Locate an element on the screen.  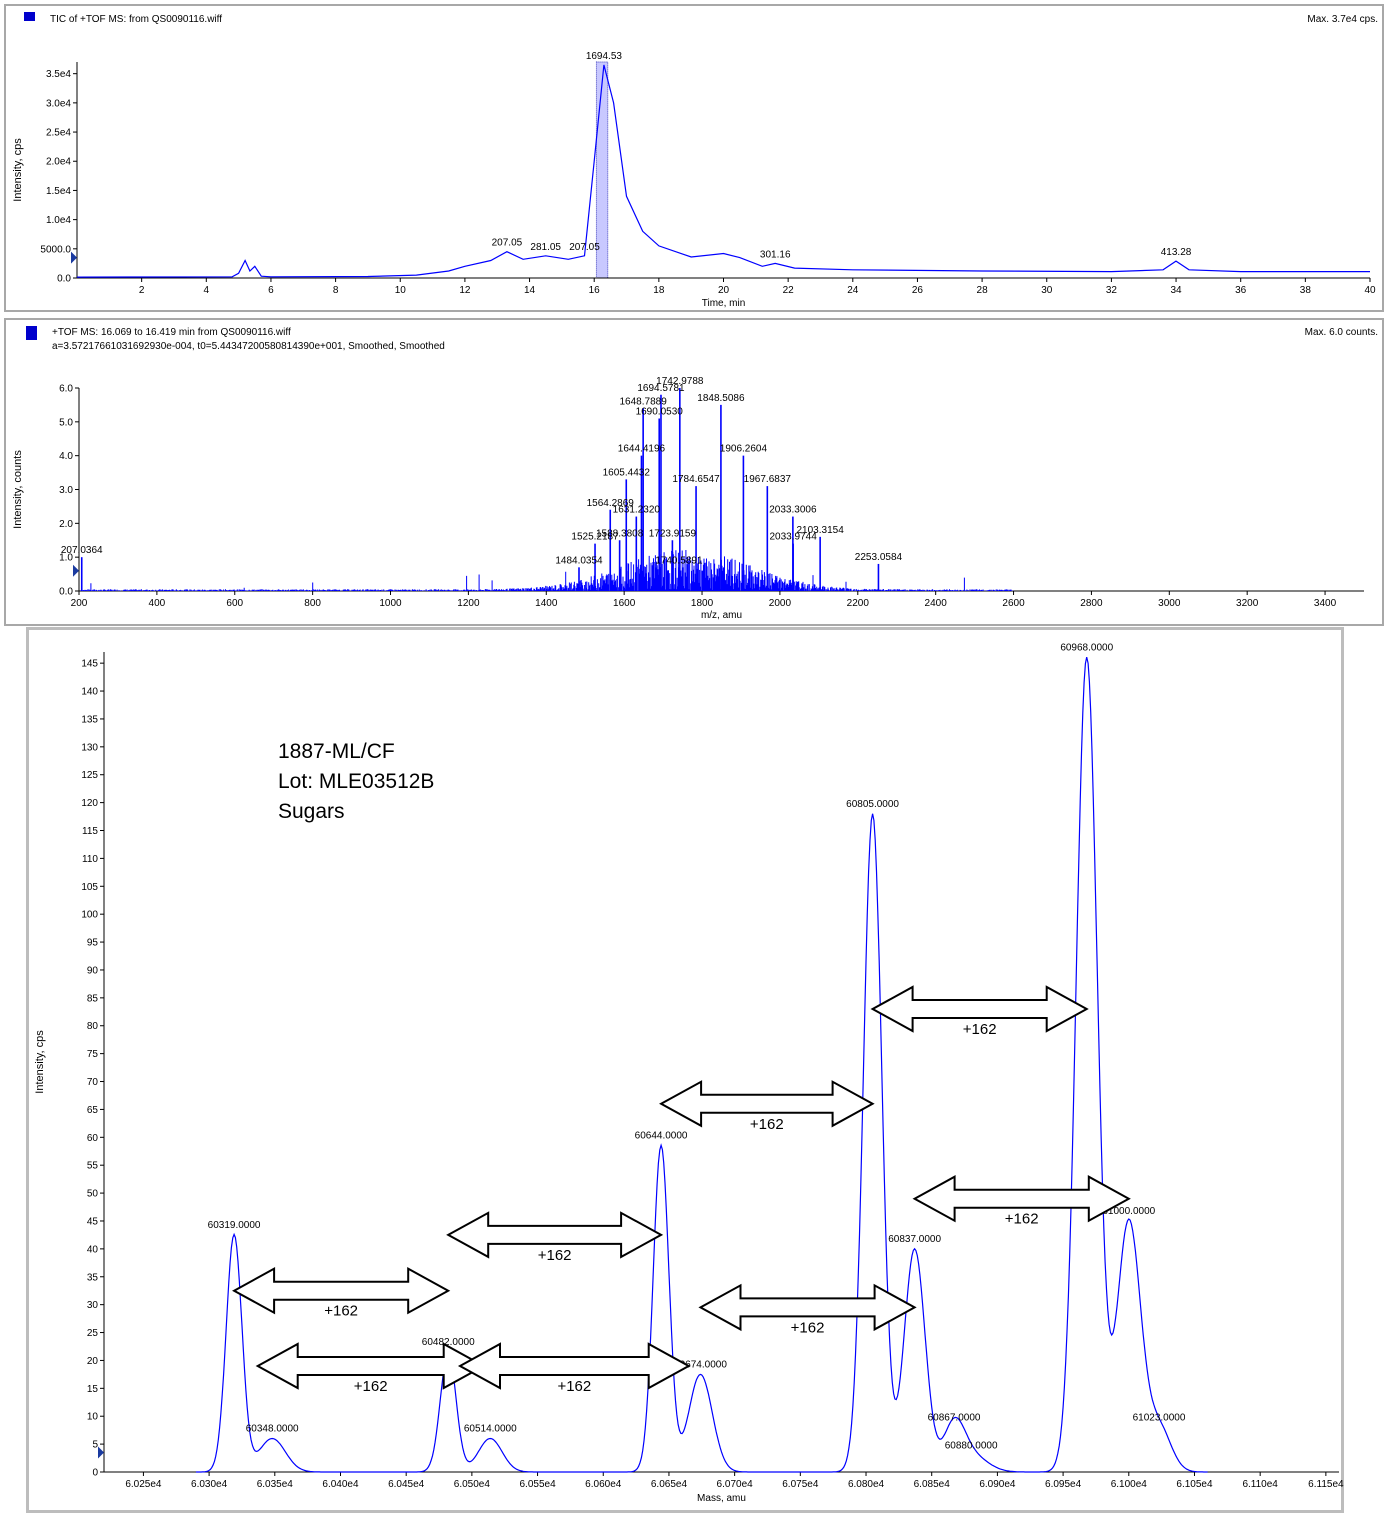
y-tick-label: 55 is located at coordinates (93, 1166).